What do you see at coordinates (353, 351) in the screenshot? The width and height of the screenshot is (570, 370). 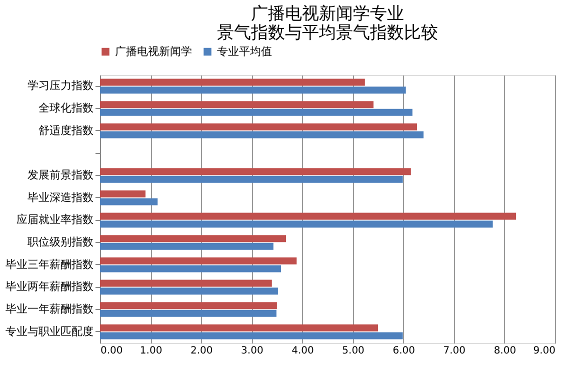 I see `x-tick-label: 5.00` at bounding box center [353, 351].